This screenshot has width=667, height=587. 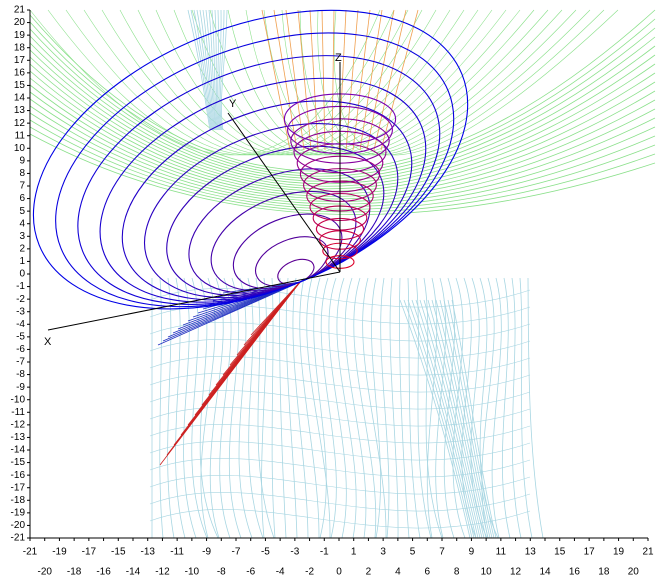 I want to click on y-tick-label: -14, so click(x=18, y=450).